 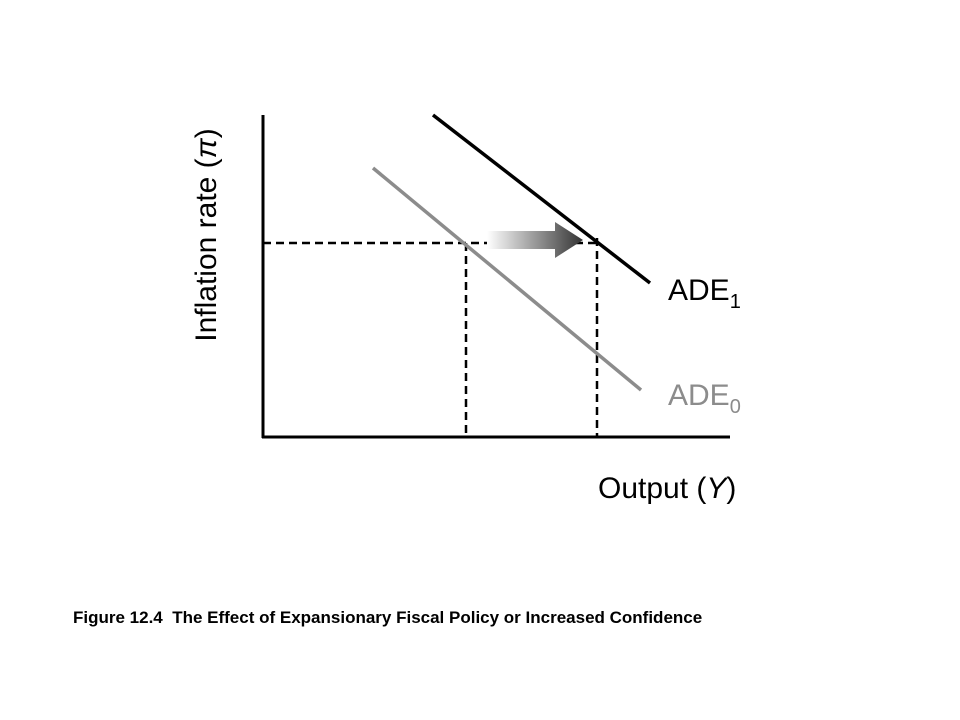 What do you see at coordinates (206, 249) in the screenshot?
I see `label: Inflation rate (` at bounding box center [206, 249].